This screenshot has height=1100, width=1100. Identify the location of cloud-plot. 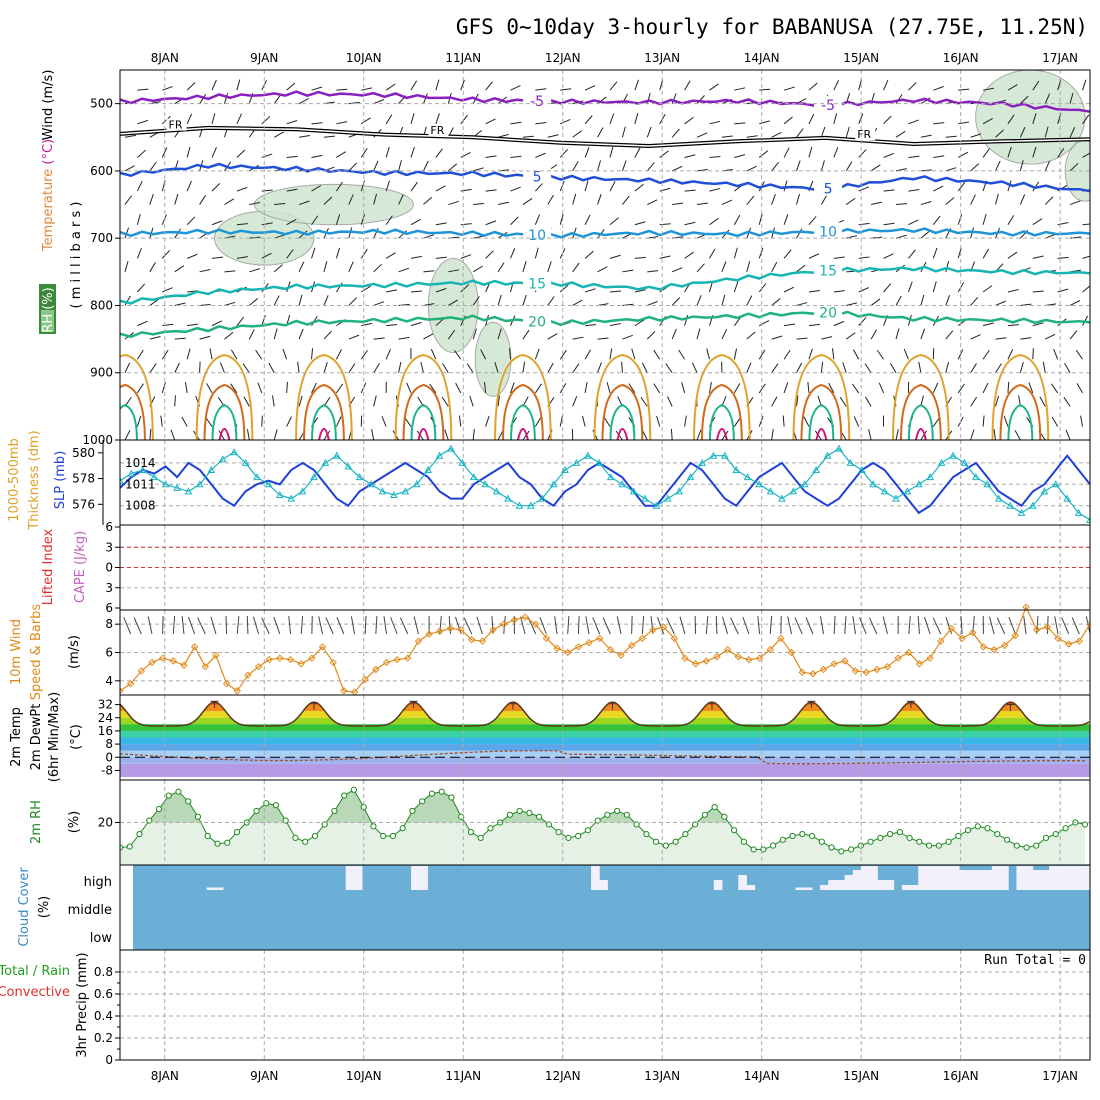
(611, 907).